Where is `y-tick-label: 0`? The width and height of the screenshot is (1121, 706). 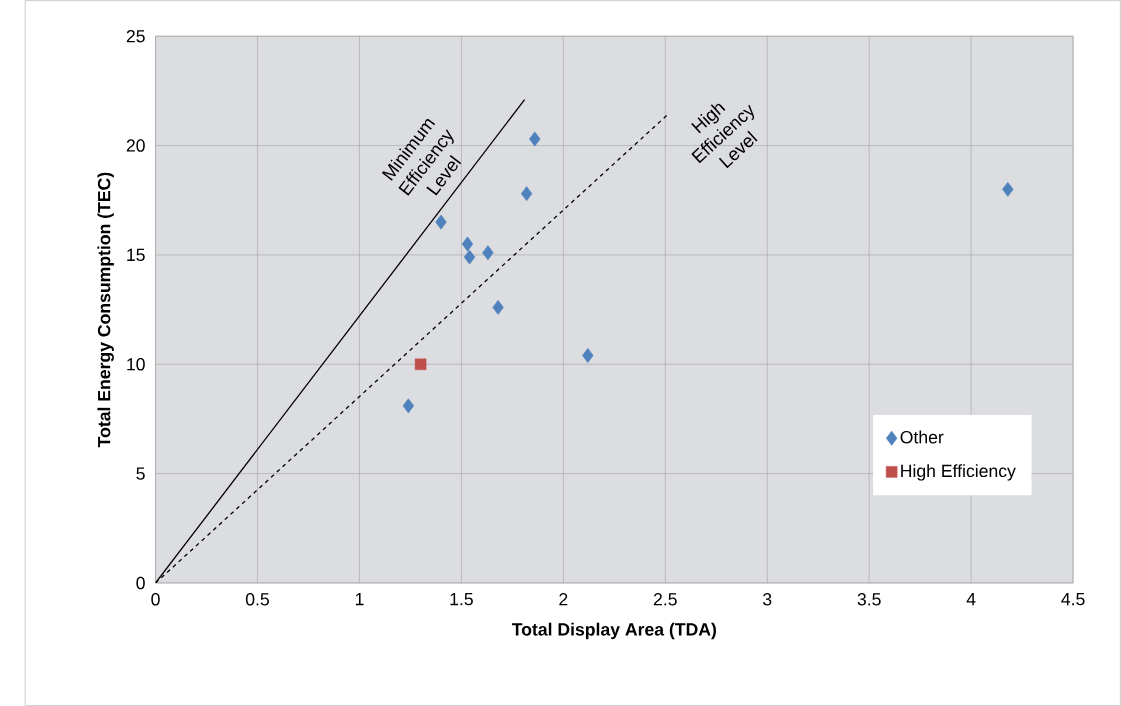
y-tick-label: 0 is located at coordinates (140, 583).